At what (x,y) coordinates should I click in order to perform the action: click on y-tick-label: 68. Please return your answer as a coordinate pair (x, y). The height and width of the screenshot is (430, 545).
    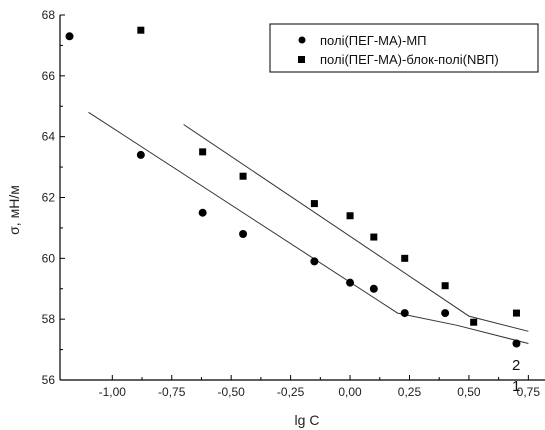
    Looking at the image, I should click on (49, 15).